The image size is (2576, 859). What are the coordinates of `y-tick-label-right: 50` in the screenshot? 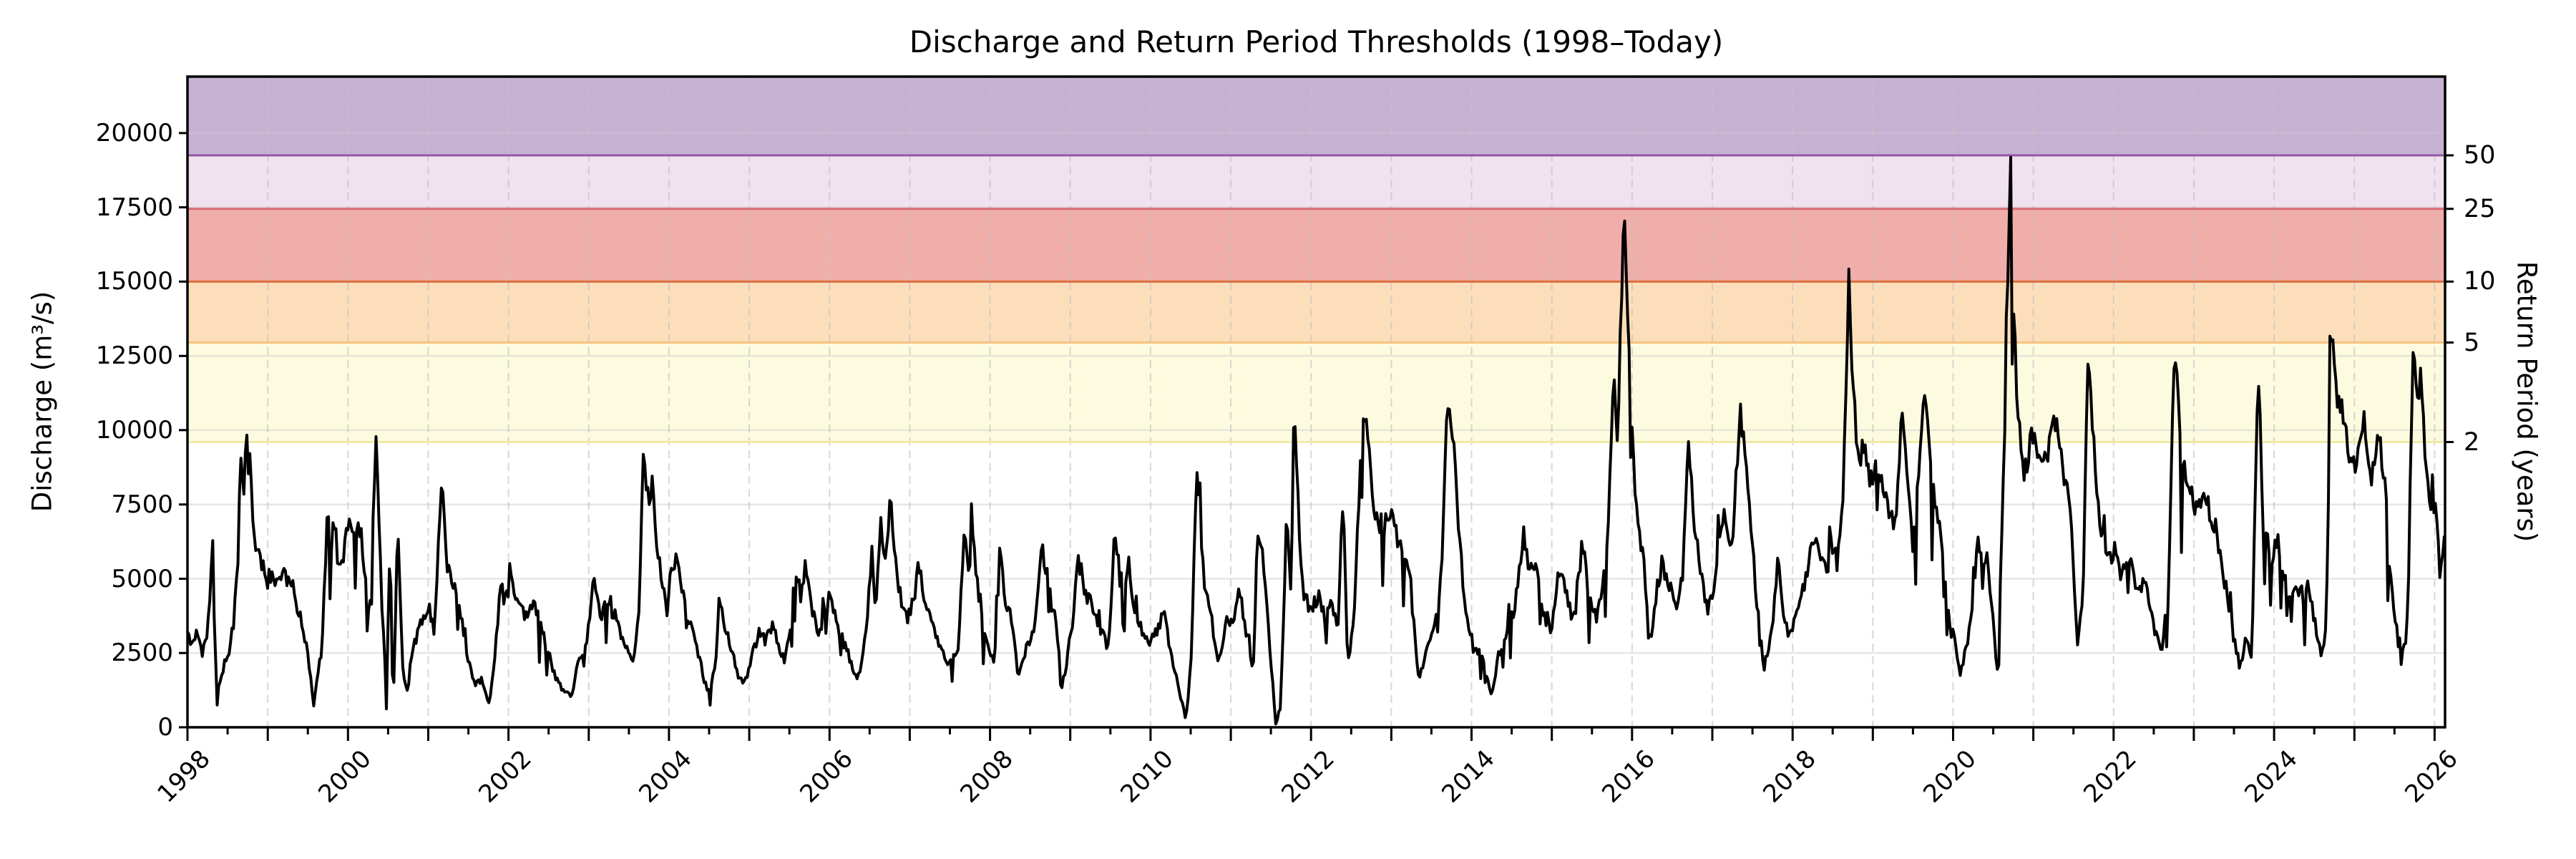 It's located at (2480, 155).